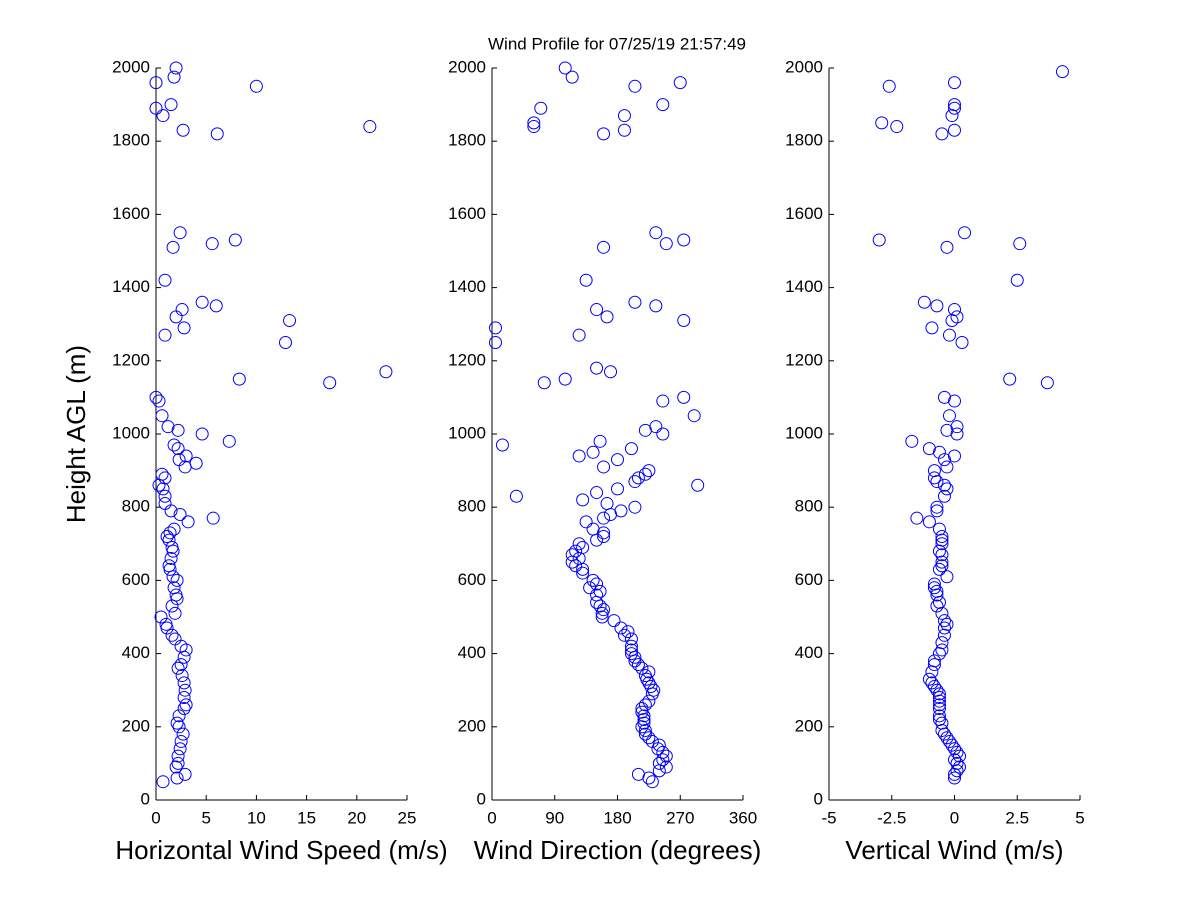  What do you see at coordinates (136, 506) in the screenshot?
I see `y-tick-label: 800` at bounding box center [136, 506].